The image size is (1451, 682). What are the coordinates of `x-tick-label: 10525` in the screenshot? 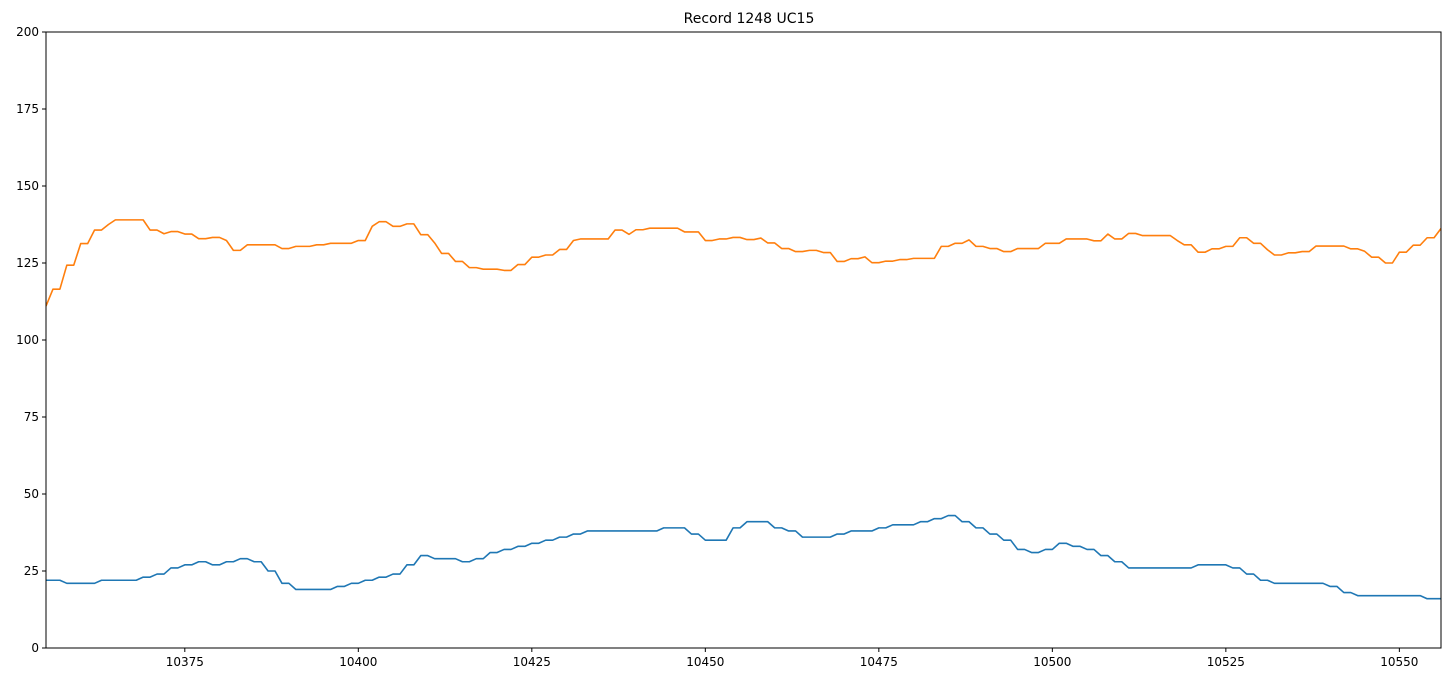 It's located at (1226, 662).